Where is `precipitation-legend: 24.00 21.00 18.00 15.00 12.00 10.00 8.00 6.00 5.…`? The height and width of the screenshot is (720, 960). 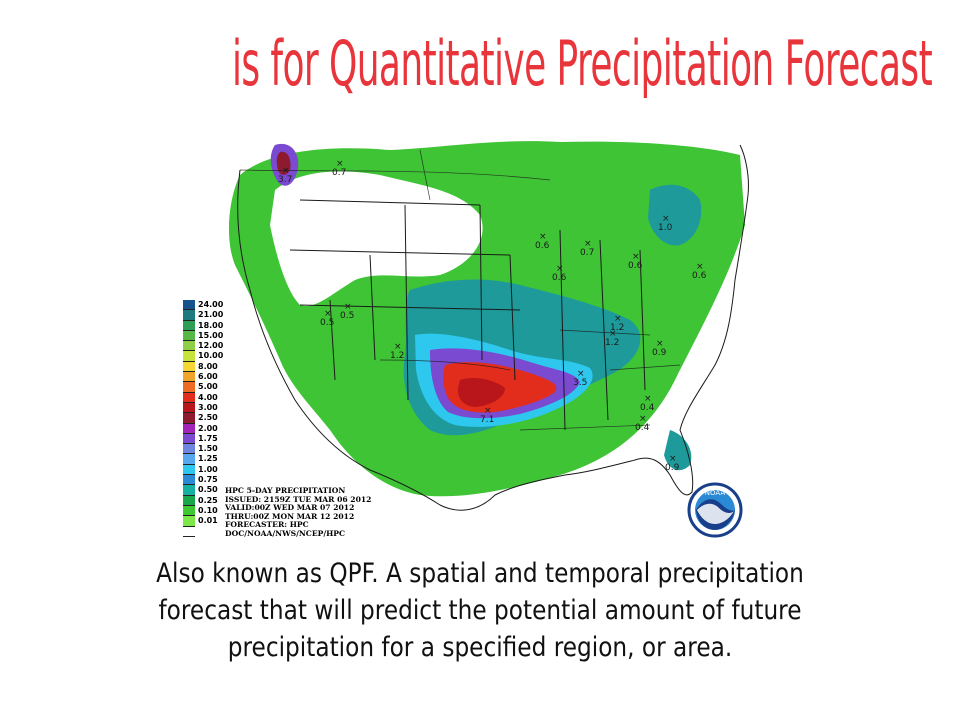
precipitation-legend: 24.00 21.00 18.00 15.00 12.00 10.00 8.00 6.00 5.… is located at coordinates (214, 418).